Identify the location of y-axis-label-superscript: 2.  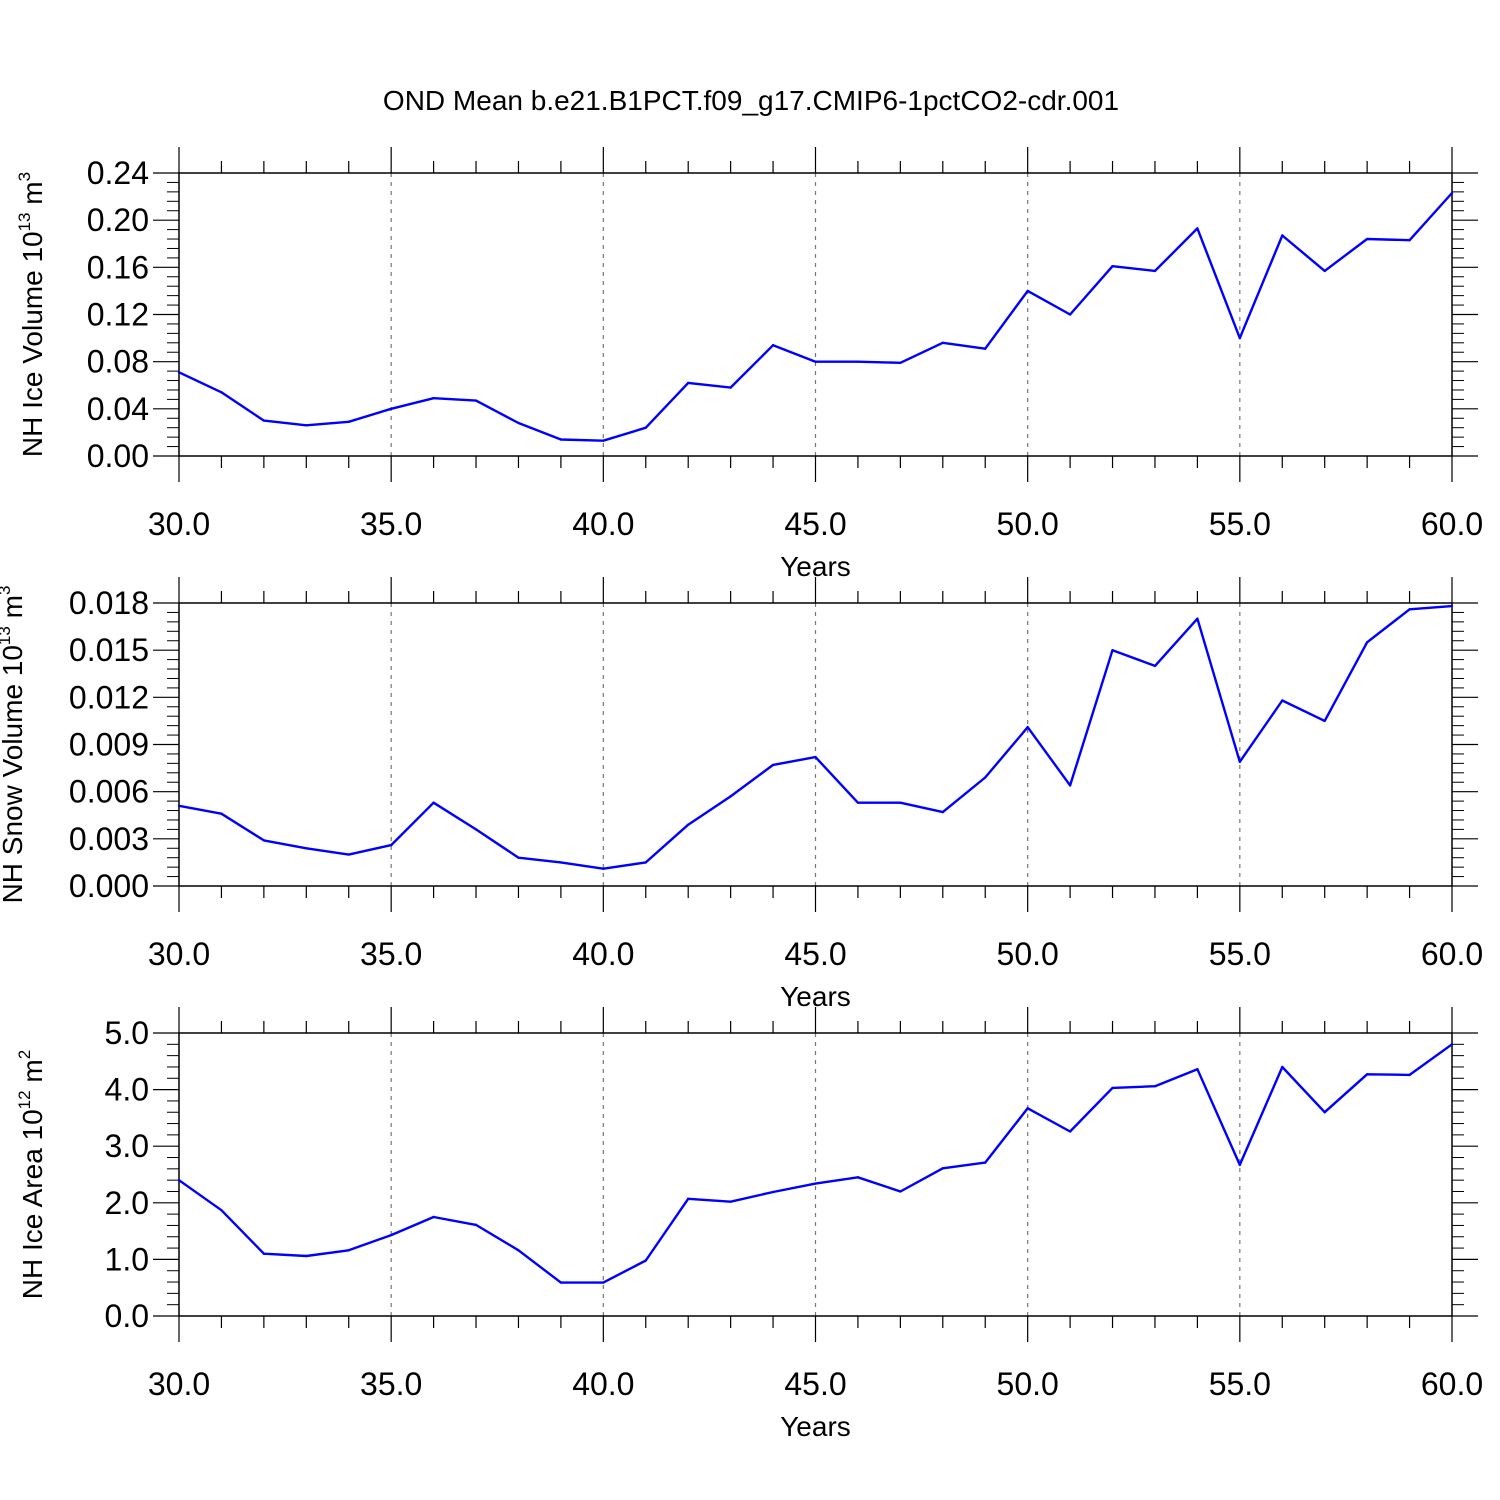
(24, 1054).